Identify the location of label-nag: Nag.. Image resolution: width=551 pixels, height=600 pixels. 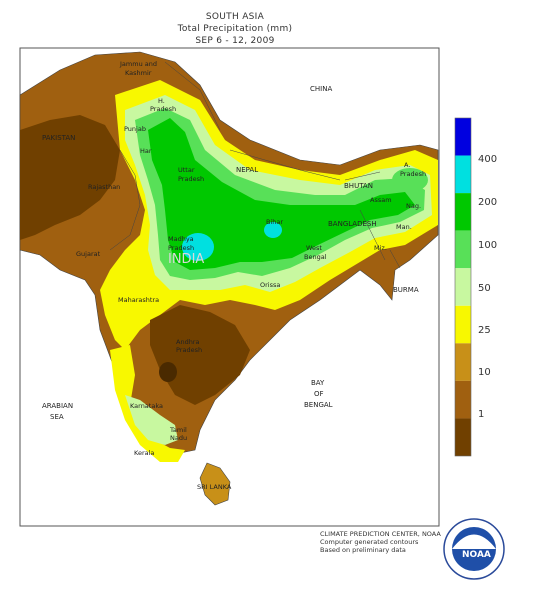
(413, 206).